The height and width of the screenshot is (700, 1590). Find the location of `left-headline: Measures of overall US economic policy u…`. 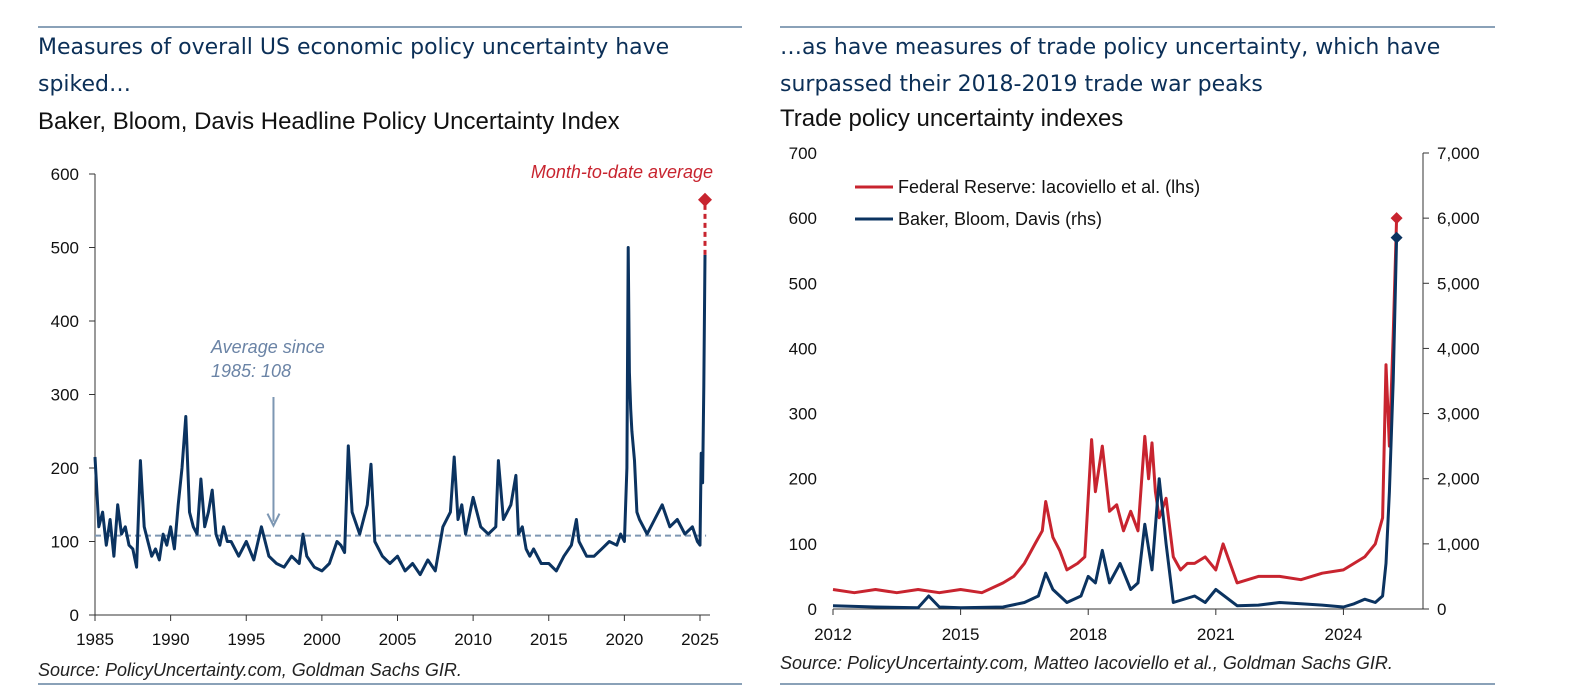

left-headline: Measures of overall US economic policy u… is located at coordinates (354, 66).